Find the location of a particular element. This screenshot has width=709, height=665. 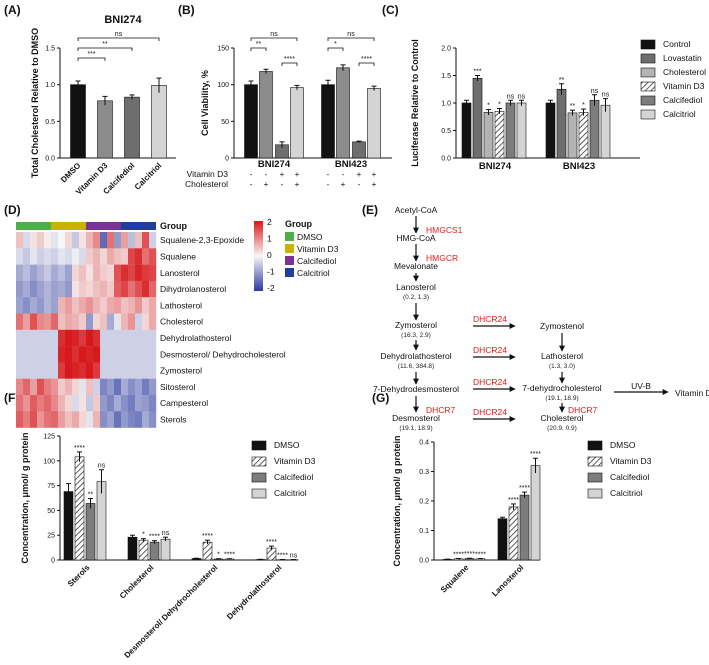

legend-label-F: Vitamin D3 is located at coordinates (295, 461).